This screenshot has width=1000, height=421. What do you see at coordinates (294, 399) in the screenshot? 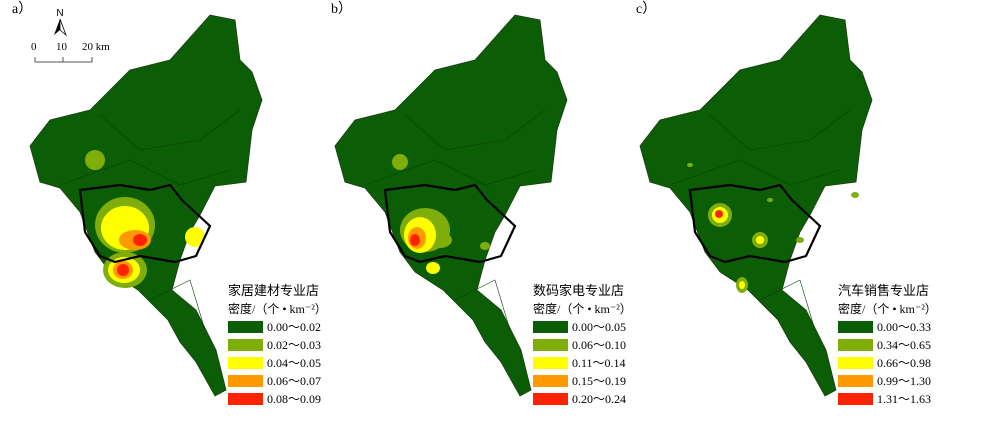
I see `legend-label: 0.08～0.09` at bounding box center [294, 399].